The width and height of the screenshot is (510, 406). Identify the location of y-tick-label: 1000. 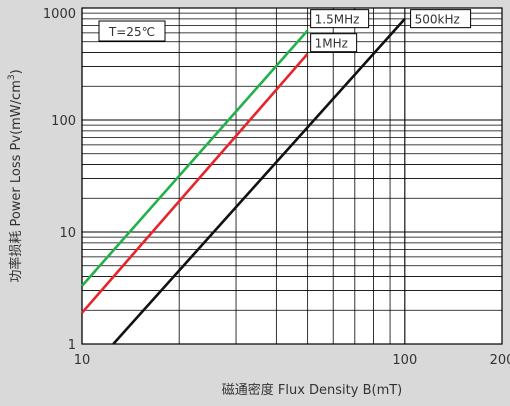
(59, 14).